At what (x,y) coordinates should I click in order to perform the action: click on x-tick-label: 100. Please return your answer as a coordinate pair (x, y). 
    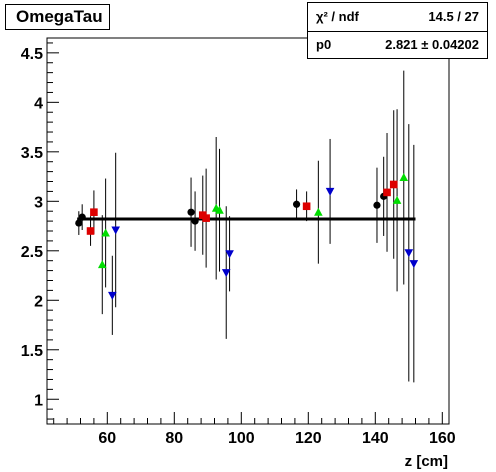
    Looking at the image, I should click on (241, 438).